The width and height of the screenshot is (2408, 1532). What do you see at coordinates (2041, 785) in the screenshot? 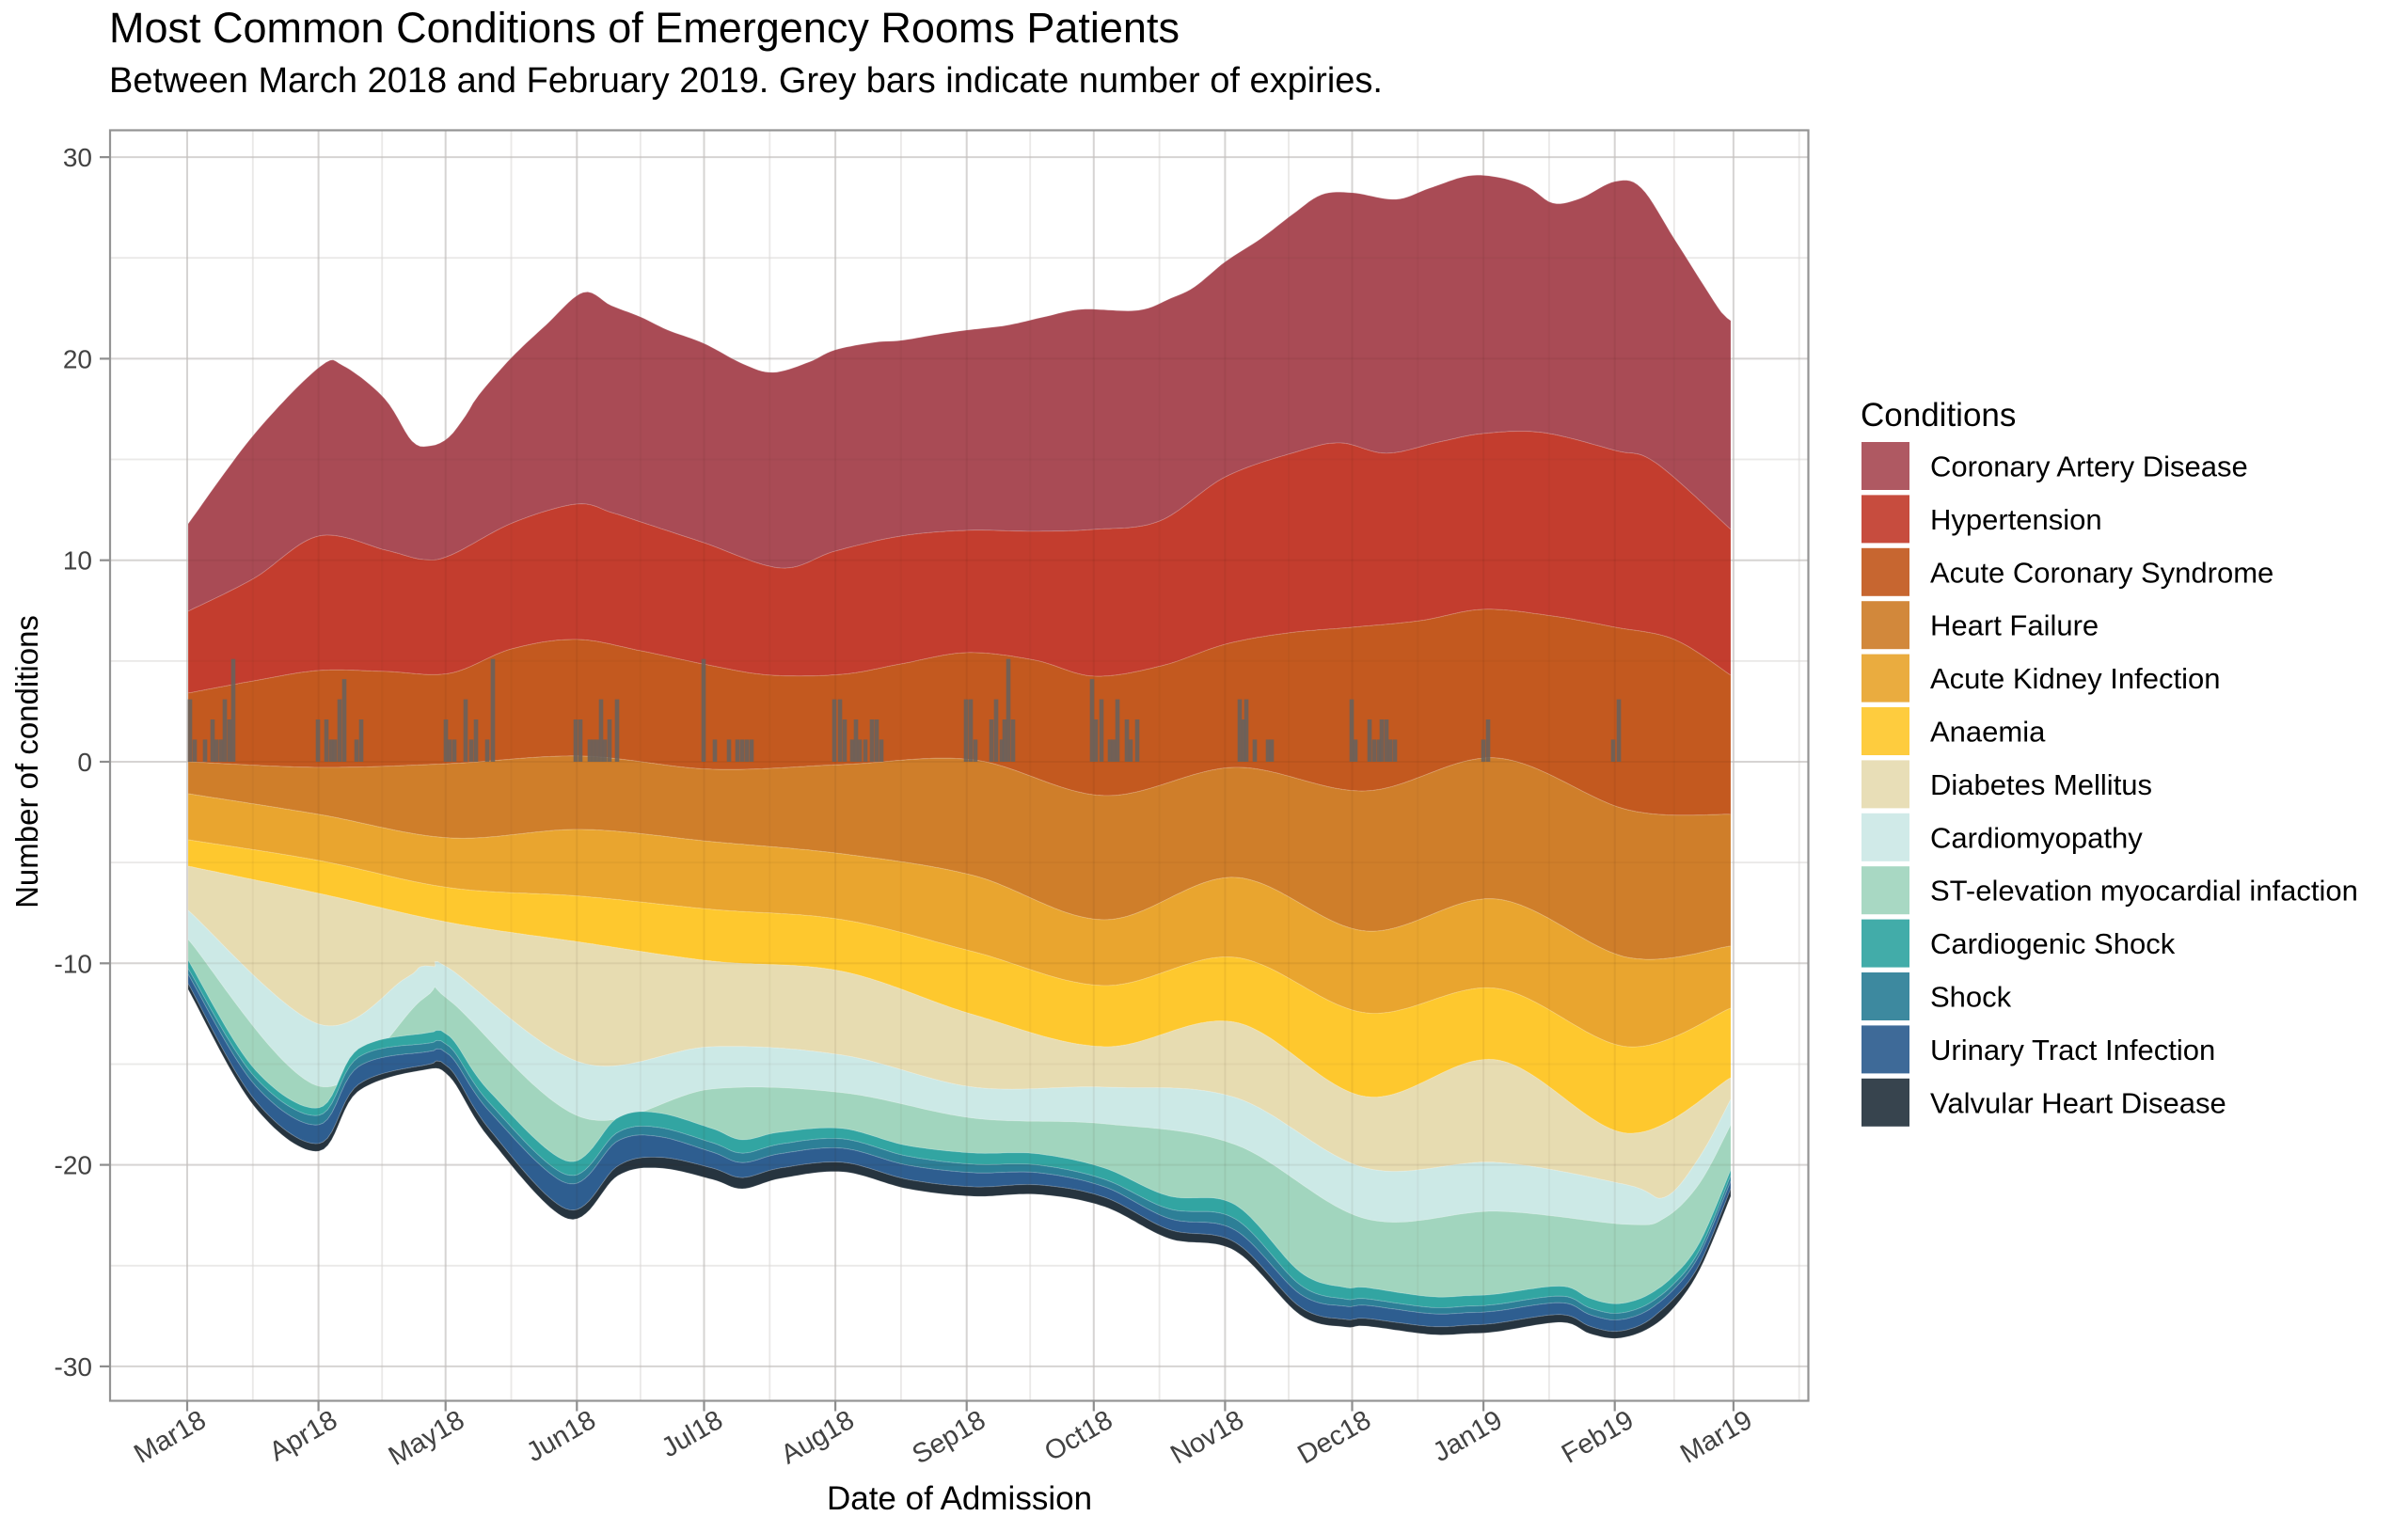
I see `svg-text: Diabetes Mellitus` at bounding box center [2041, 785].